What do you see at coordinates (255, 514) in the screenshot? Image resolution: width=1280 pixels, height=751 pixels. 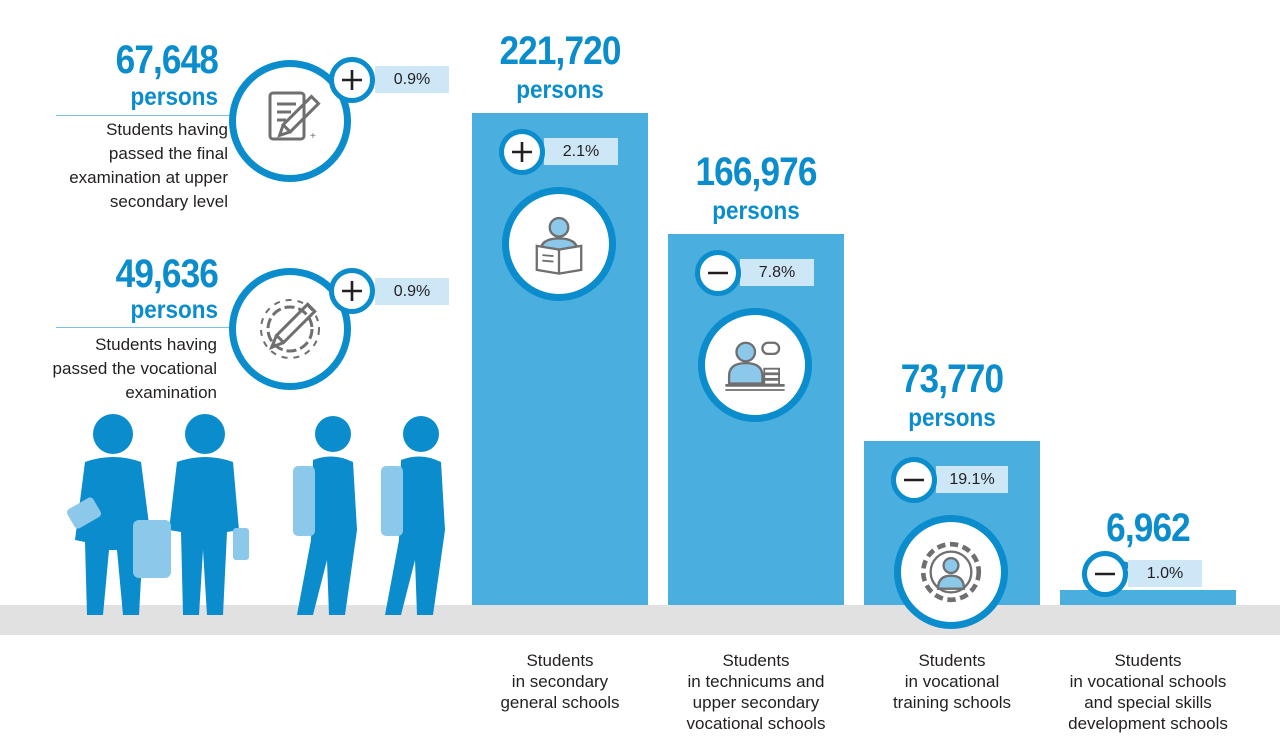 I see `students-group-icon` at bounding box center [255, 514].